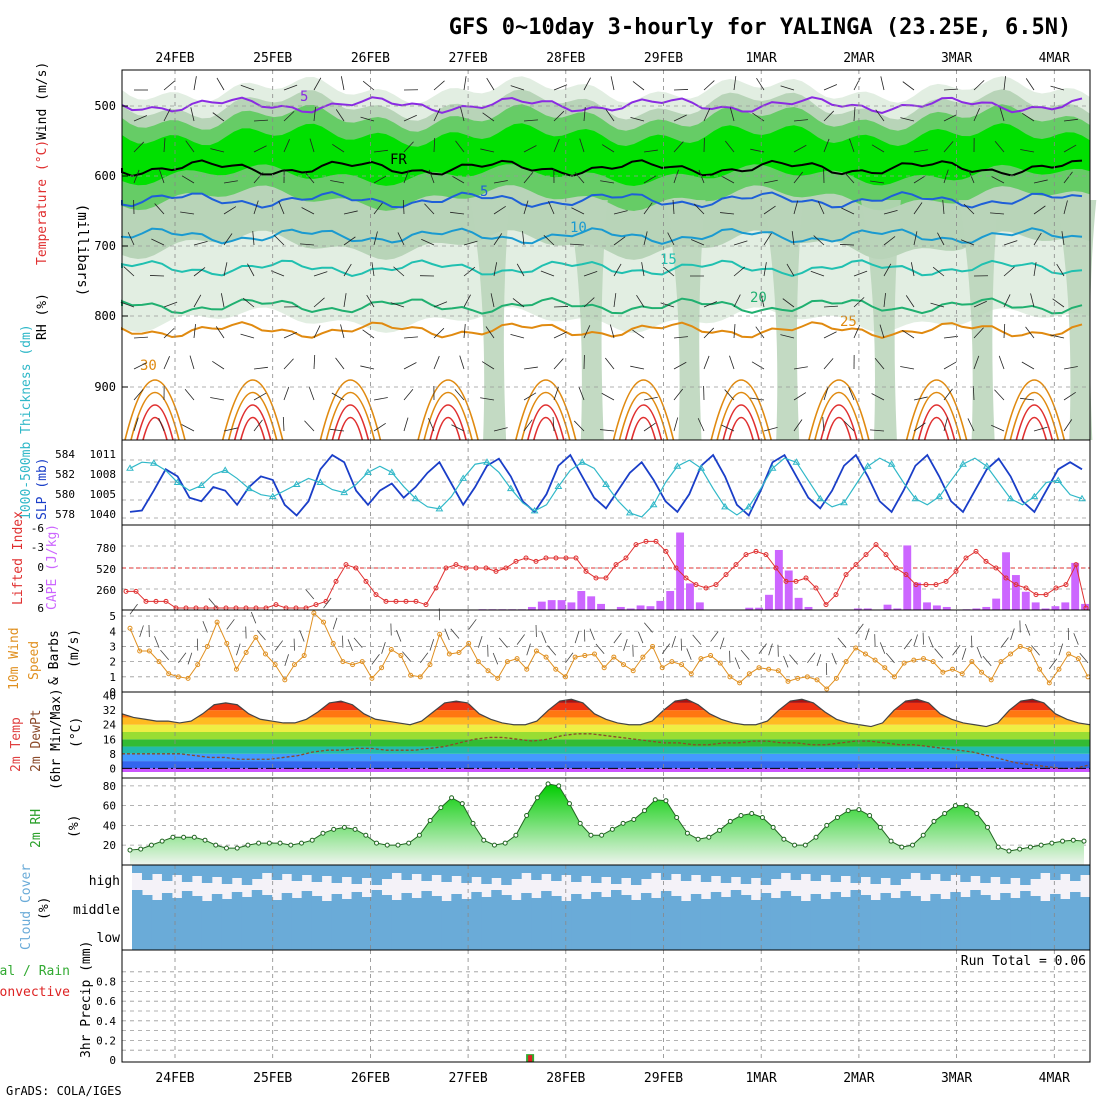 The width and height of the screenshot is (1100, 1100). Describe the element at coordinates (606, 770) in the screenshot. I see `temp-band` at that location.